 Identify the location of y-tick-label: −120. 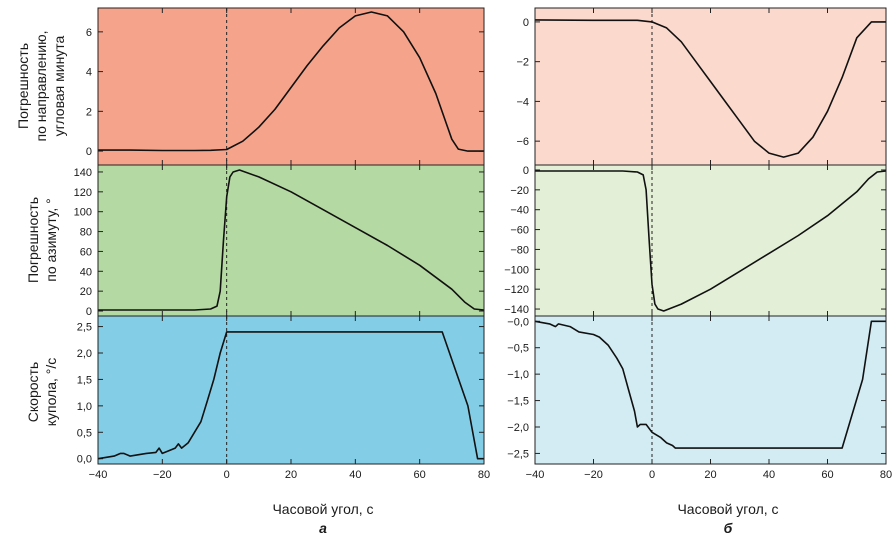
(516, 290).